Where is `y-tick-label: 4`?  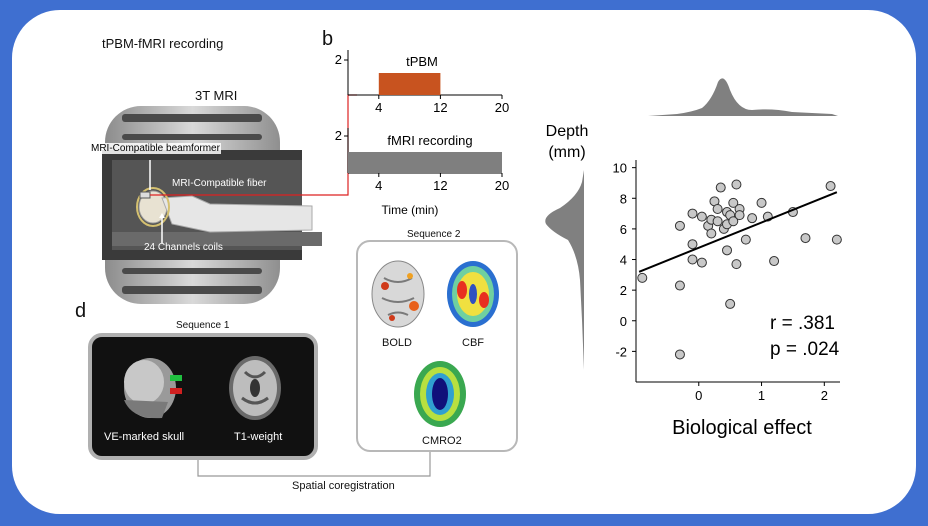
y-tick-label: 4 is located at coordinates (623, 260).